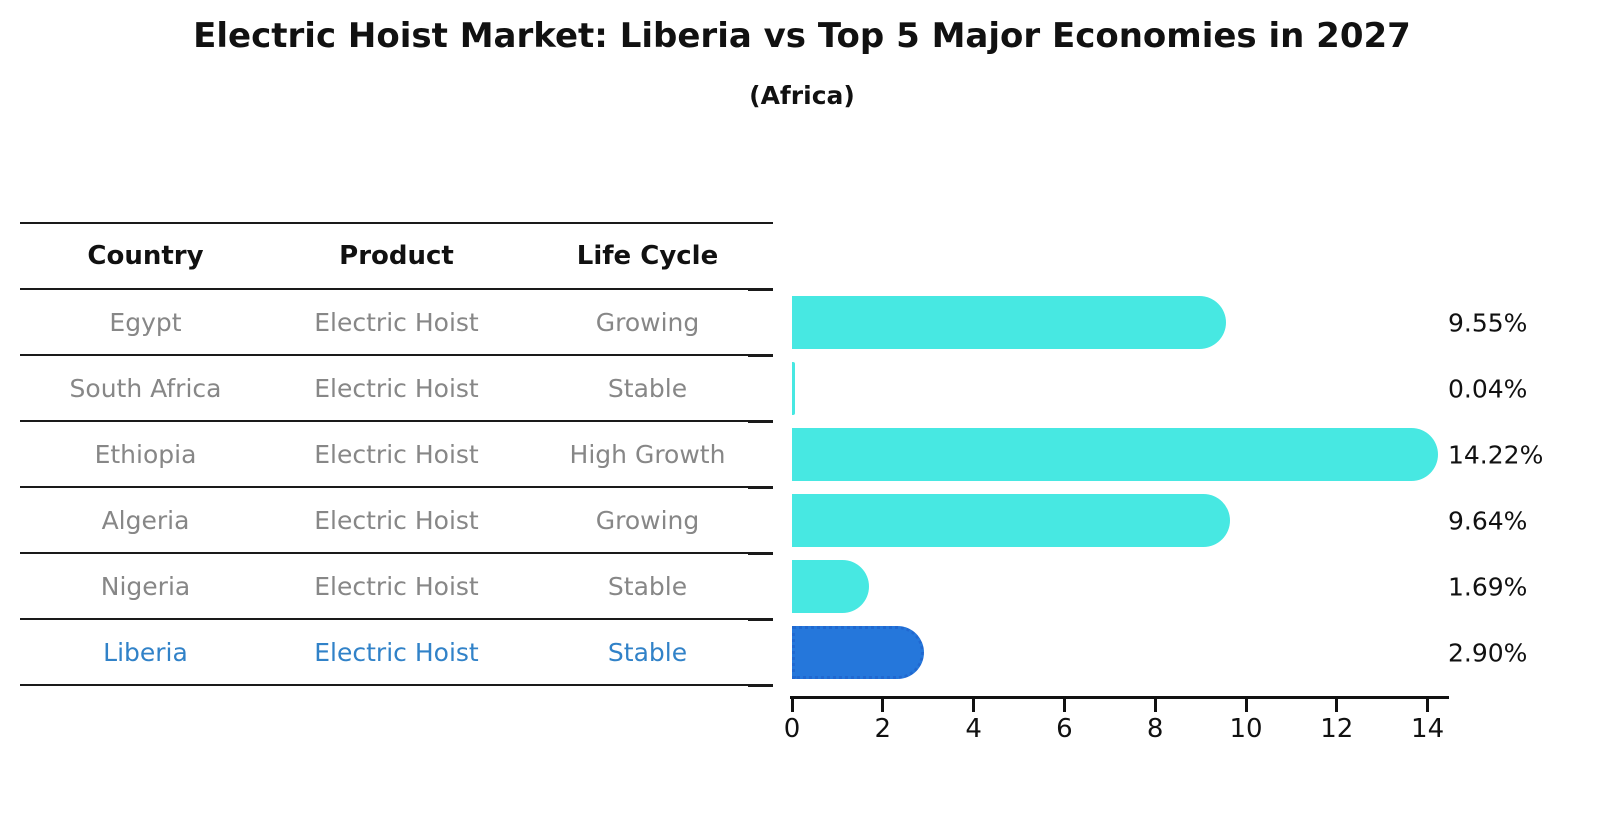 Image resolution: width=1604 pixels, height=823 pixels. I want to click on table-row-egypt: Egypt Electric Hoist Growing, so click(396, 323).